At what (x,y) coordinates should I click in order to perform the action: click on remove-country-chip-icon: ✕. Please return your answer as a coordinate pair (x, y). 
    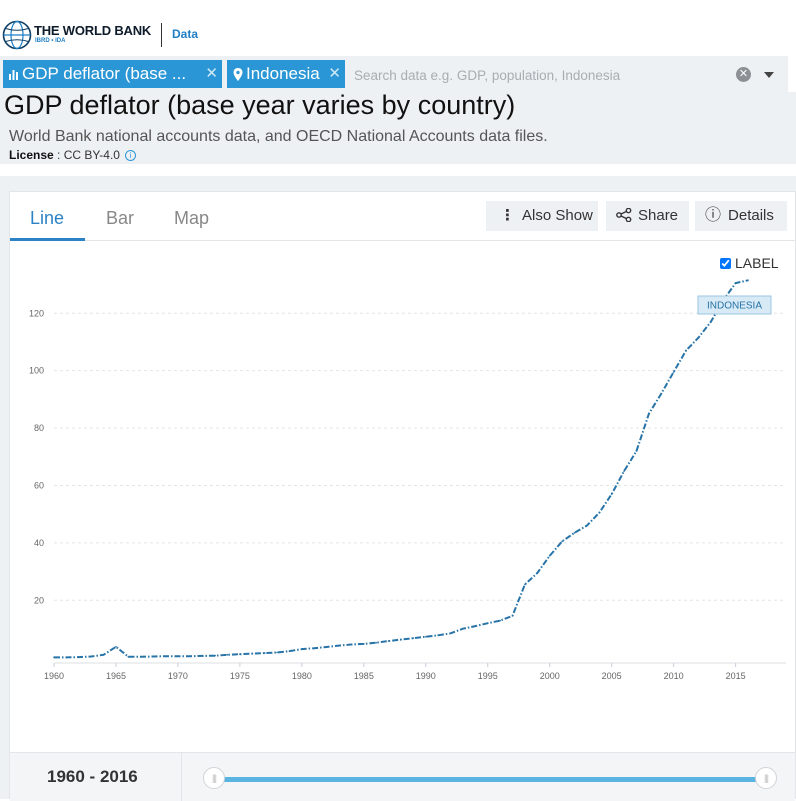
    Looking at the image, I should click on (334, 73).